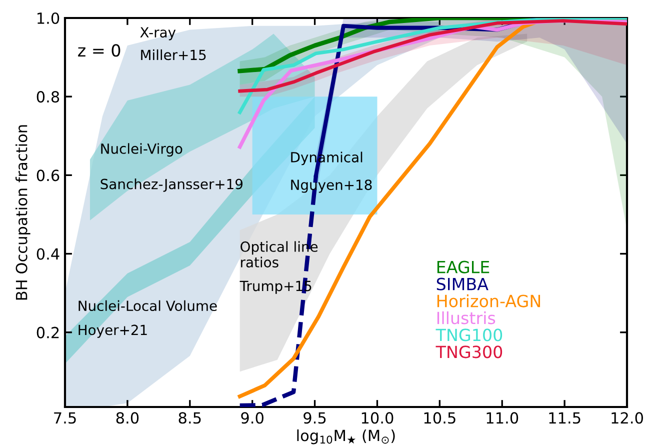 This screenshot has width=649, height=448. Describe the element at coordinates (488, 301) in the screenshot. I see `text: Horizon-AGN` at that location.